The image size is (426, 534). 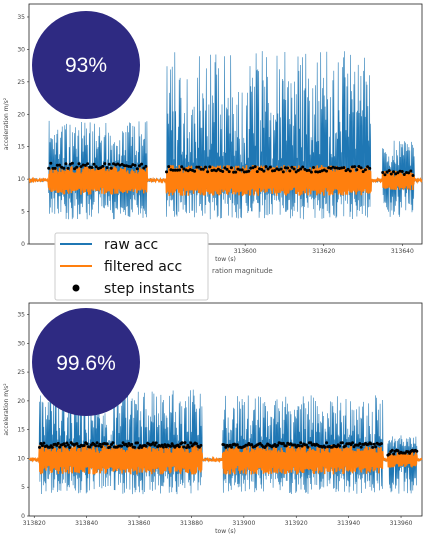 I want to click on badge-circle, so click(x=86, y=362).